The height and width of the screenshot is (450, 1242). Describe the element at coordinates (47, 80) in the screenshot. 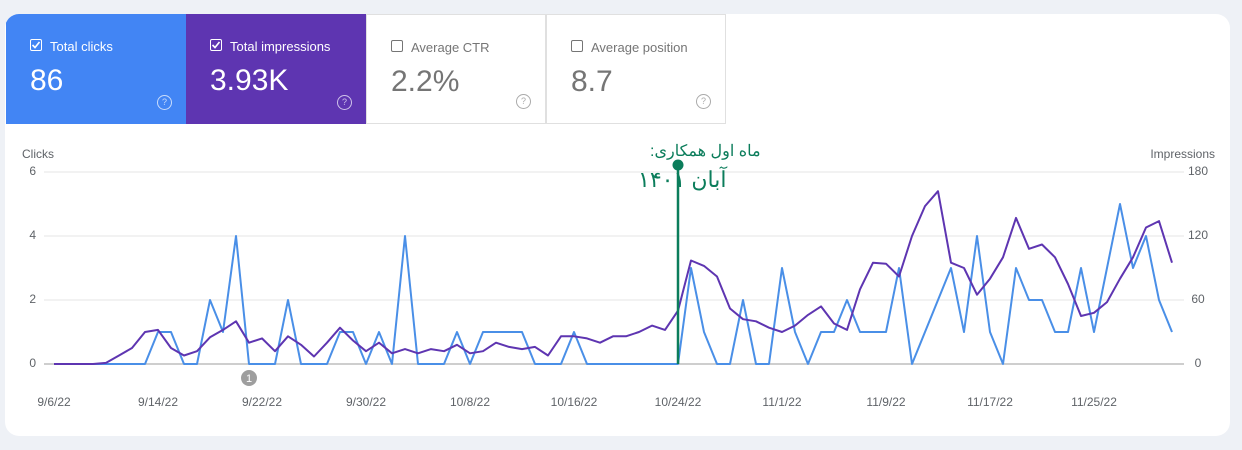

I see `card-value: 86` at that location.